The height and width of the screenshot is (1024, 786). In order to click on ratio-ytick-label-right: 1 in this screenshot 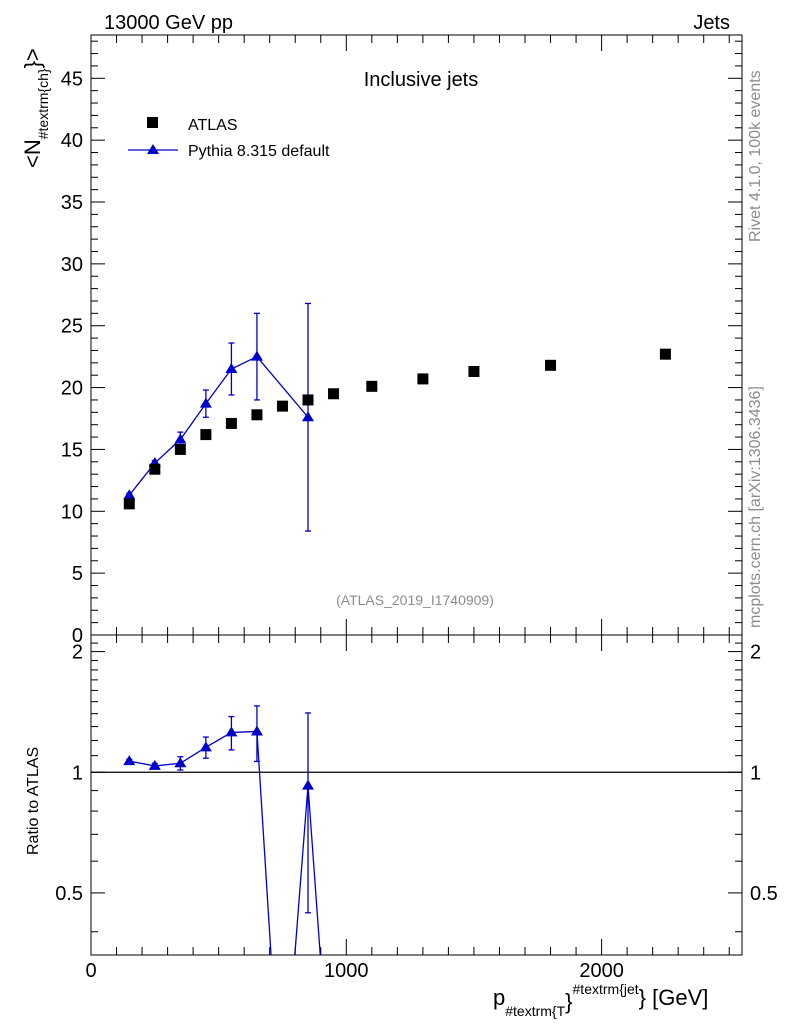, I will do `click(755, 773)`.